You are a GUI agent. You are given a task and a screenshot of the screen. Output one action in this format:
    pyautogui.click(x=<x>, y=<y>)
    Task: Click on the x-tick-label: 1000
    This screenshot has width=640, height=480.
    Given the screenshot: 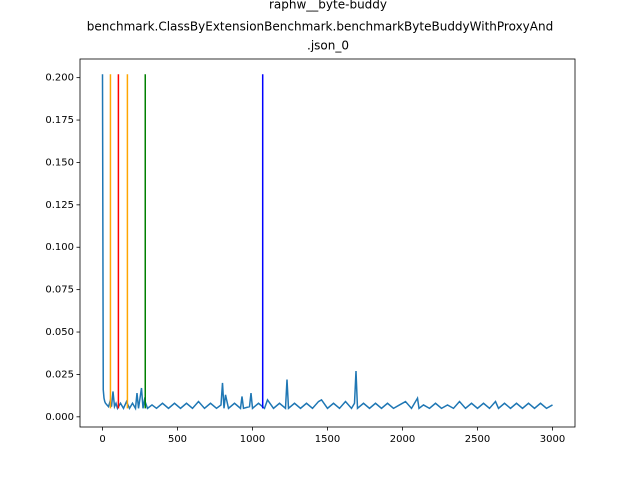 What is the action you would take?
    pyautogui.click(x=252, y=439)
    